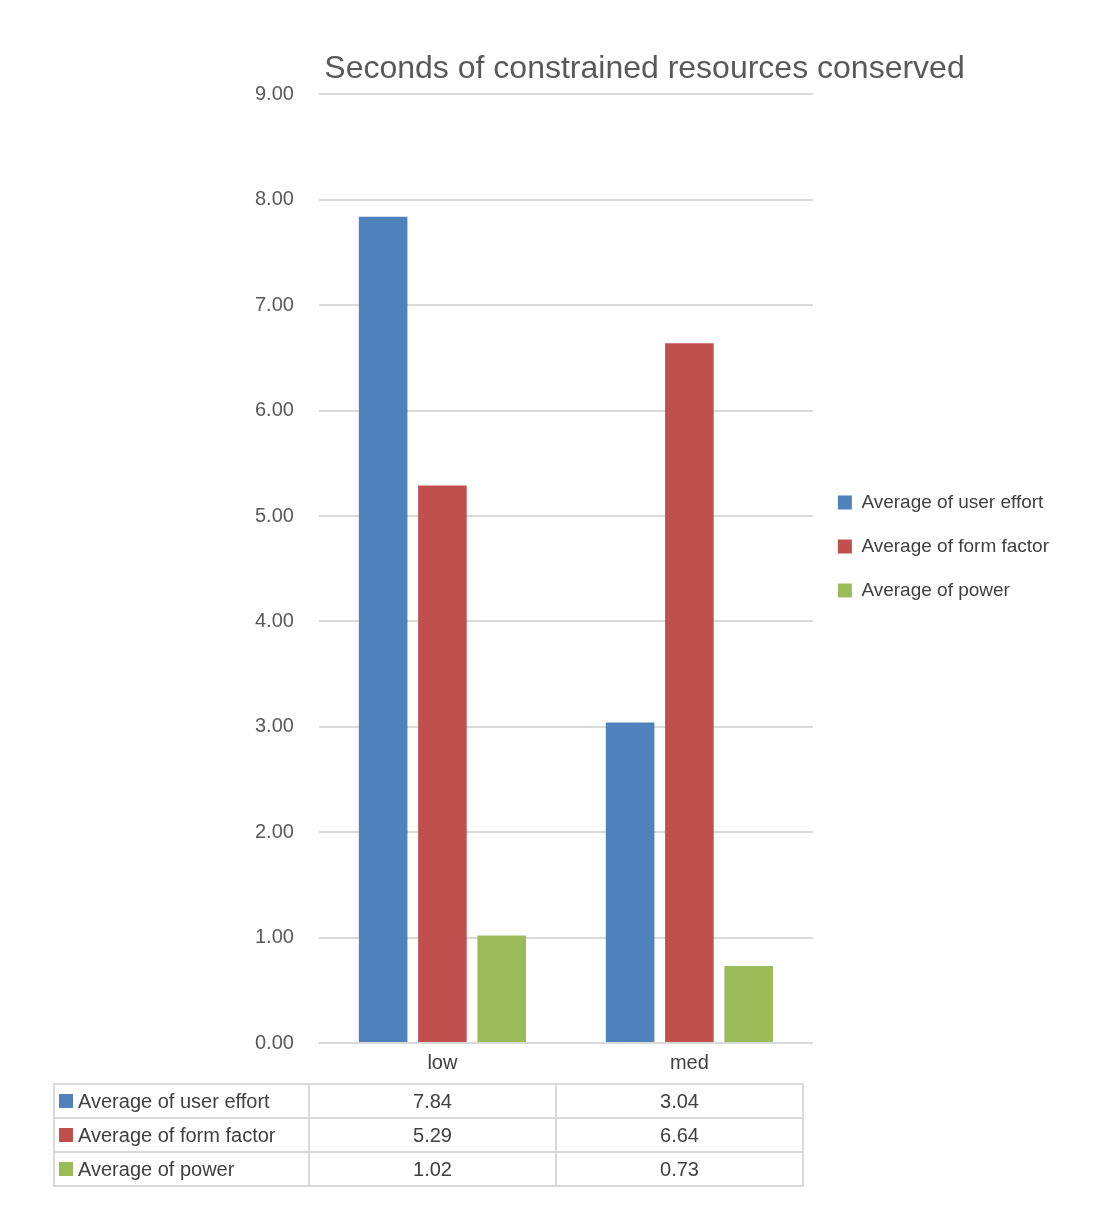 The height and width of the screenshot is (1206, 1104). What do you see at coordinates (644, 67) in the screenshot?
I see `chart-title: Seconds of constrained resources conserved` at bounding box center [644, 67].